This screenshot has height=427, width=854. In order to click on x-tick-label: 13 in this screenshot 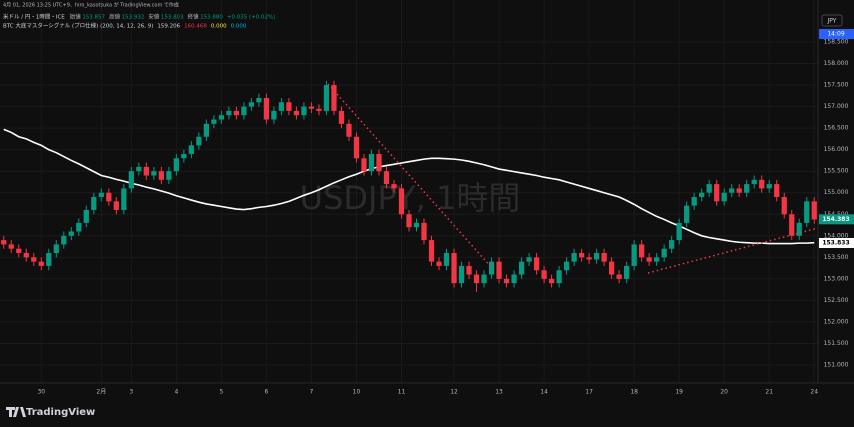, I will do `click(499, 392)`.